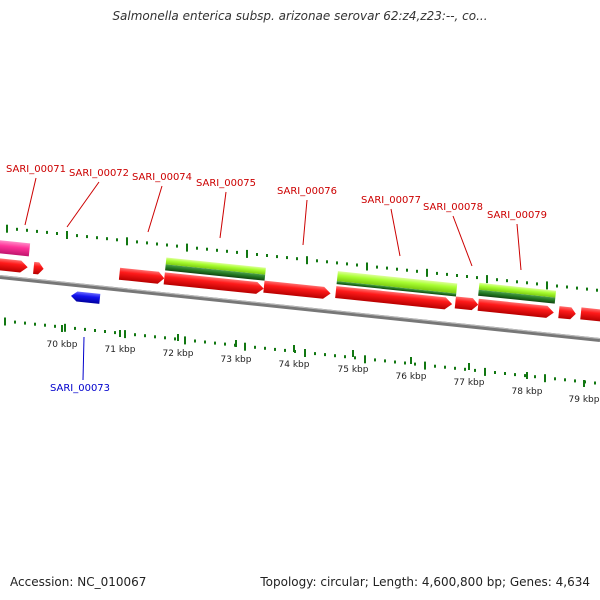  I want to click on gene-feature-pink, so click(15, 247).